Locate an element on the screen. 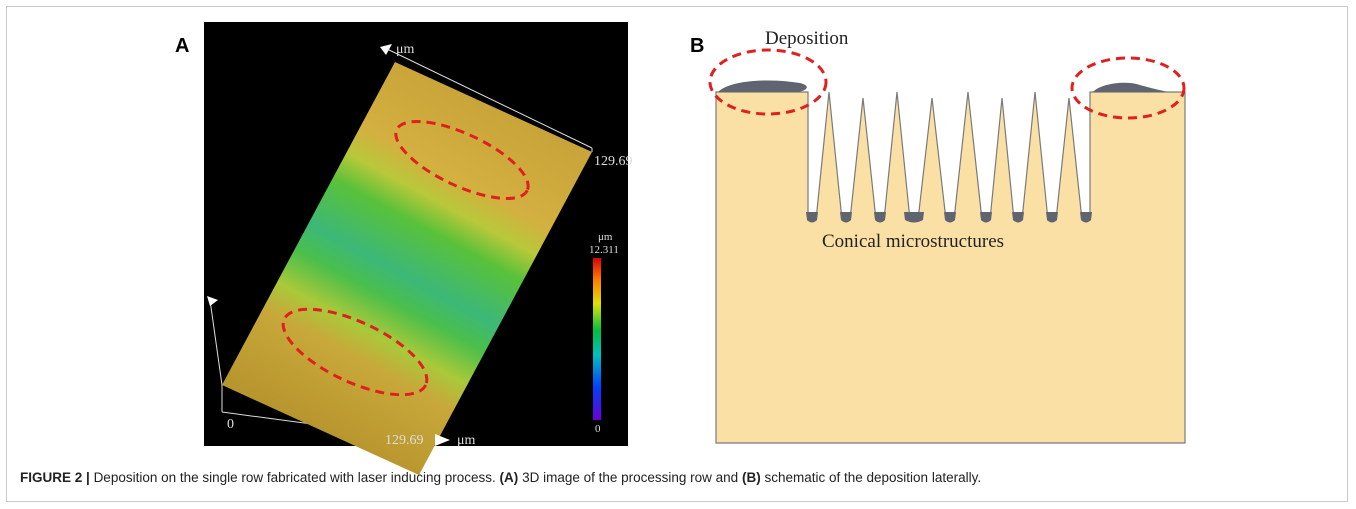  colorbar is located at coordinates (597, 339).